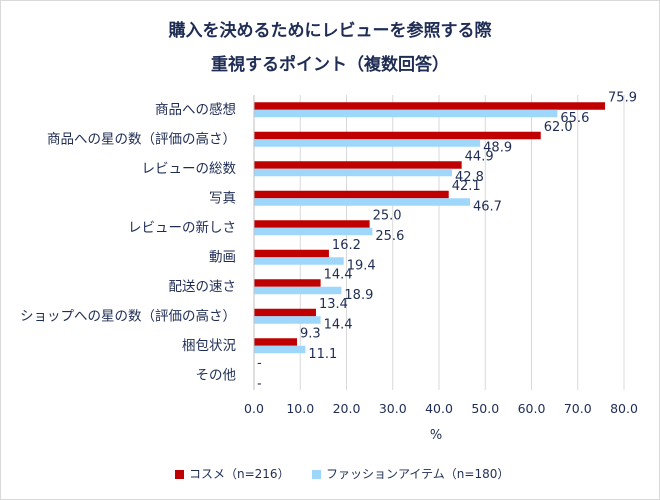 The width and height of the screenshot is (660, 500). Describe the element at coordinates (466, 186) in the screenshot. I see `data-label-cosme: 42.1` at that location.